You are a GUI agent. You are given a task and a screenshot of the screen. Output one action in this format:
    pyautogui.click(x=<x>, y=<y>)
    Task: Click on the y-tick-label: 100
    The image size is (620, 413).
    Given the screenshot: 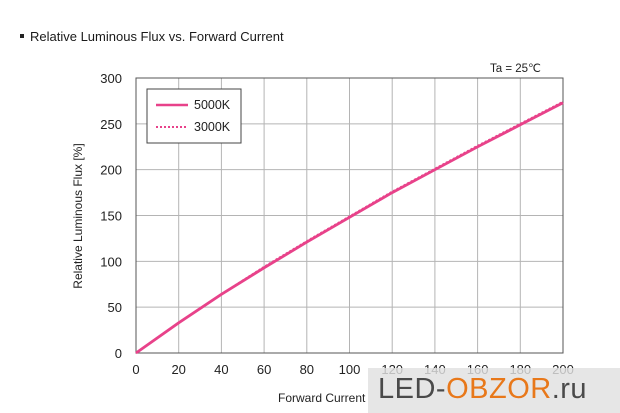 What is the action you would take?
    pyautogui.click(x=111, y=261)
    